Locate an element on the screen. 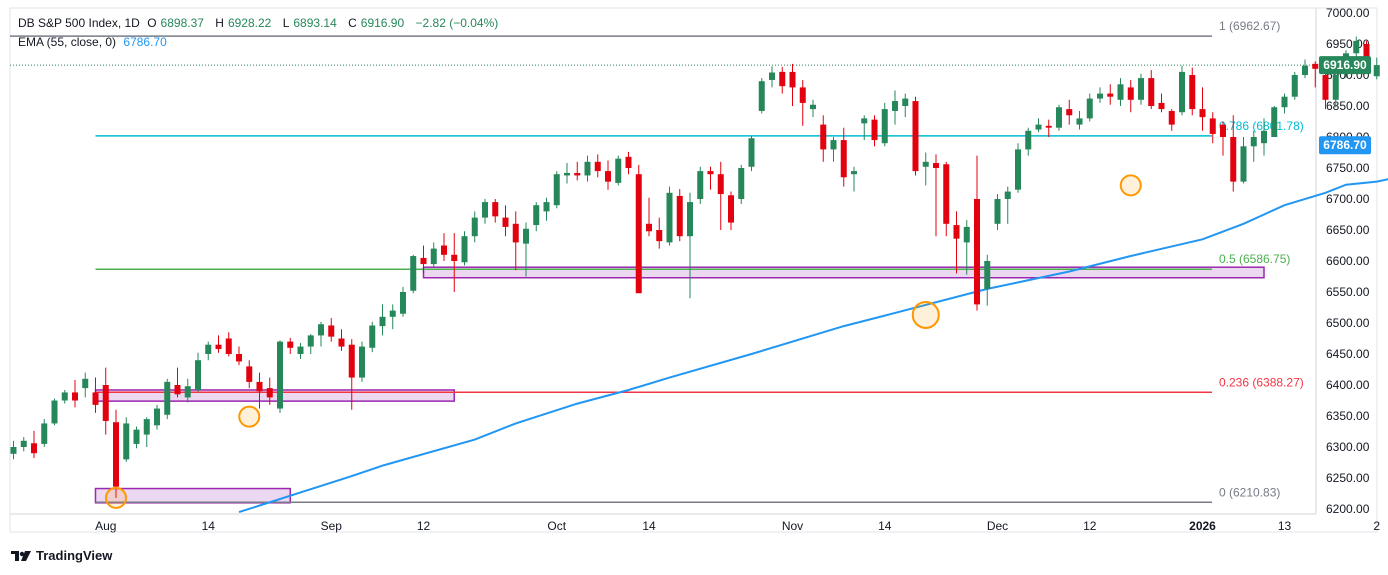  x-tick-label: 2026 is located at coordinates (1202, 526).